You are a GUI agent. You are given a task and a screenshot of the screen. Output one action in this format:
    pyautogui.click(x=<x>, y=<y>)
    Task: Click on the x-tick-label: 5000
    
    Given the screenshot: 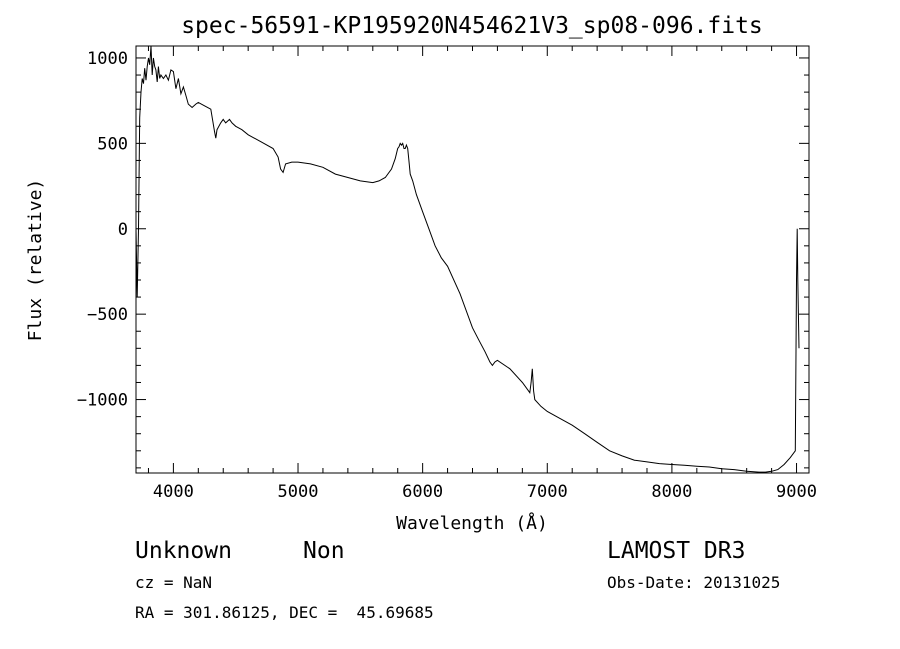 What is the action you would take?
    pyautogui.click(x=298, y=492)
    